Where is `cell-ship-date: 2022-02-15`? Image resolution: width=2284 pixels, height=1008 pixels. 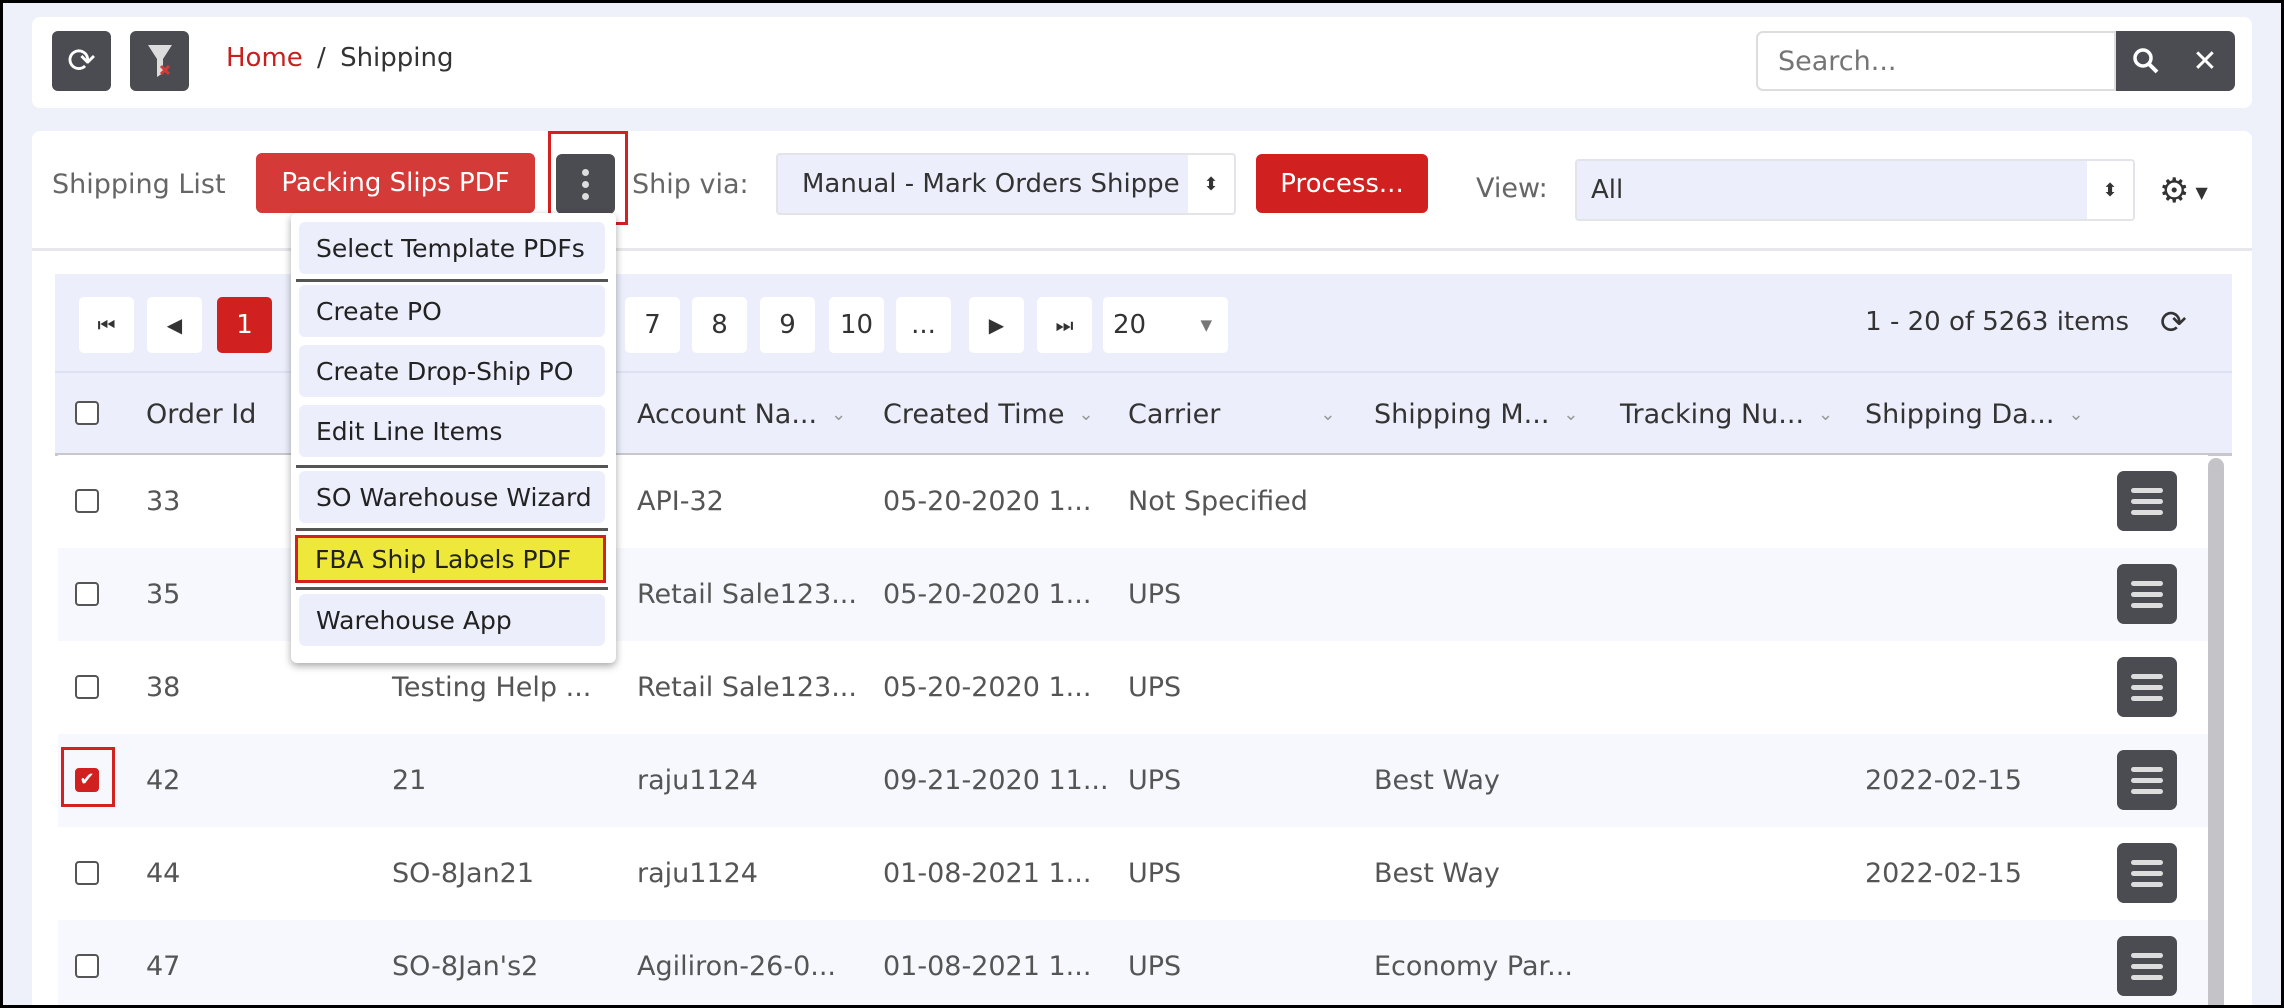
cell-ship-date: 2022-02-15 is located at coordinates (1943, 780).